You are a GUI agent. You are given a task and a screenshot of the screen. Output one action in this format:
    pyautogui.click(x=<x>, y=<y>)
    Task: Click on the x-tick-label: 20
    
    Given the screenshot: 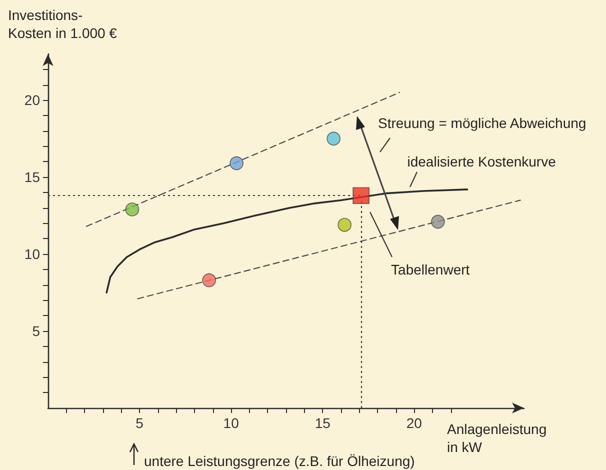 What is the action you would take?
    pyautogui.click(x=414, y=423)
    